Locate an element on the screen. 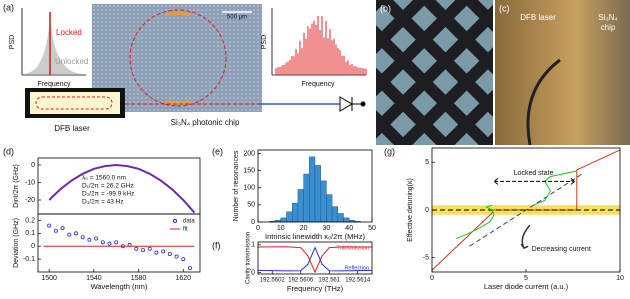  panel-label: (g) is located at coordinates (389, 151).